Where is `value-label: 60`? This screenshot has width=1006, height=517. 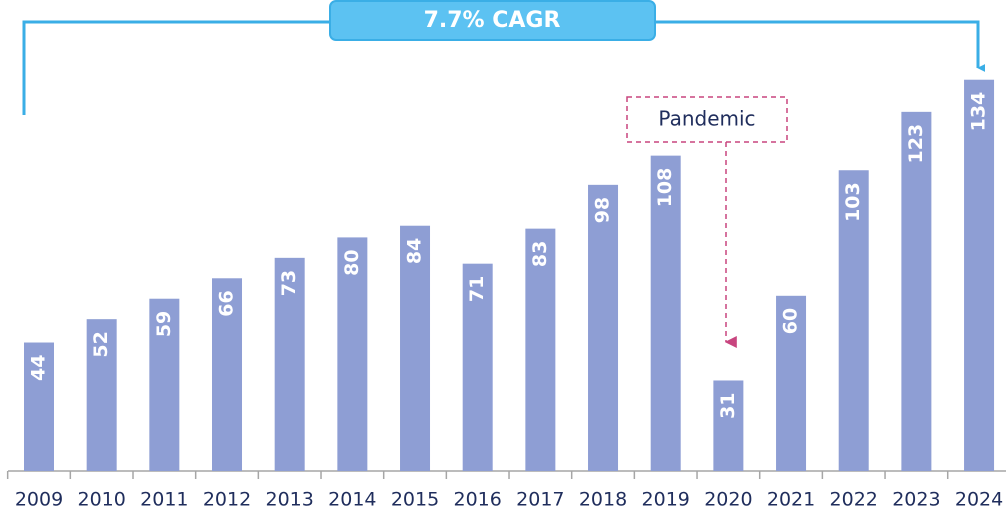
value-label: 60 is located at coordinates (791, 321).